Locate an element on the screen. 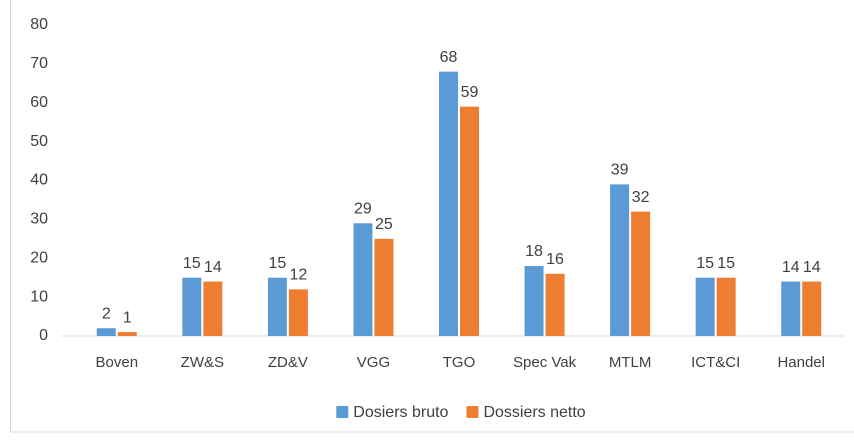 This screenshot has width=854, height=441. data-label: 39 is located at coordinates (620, 170).